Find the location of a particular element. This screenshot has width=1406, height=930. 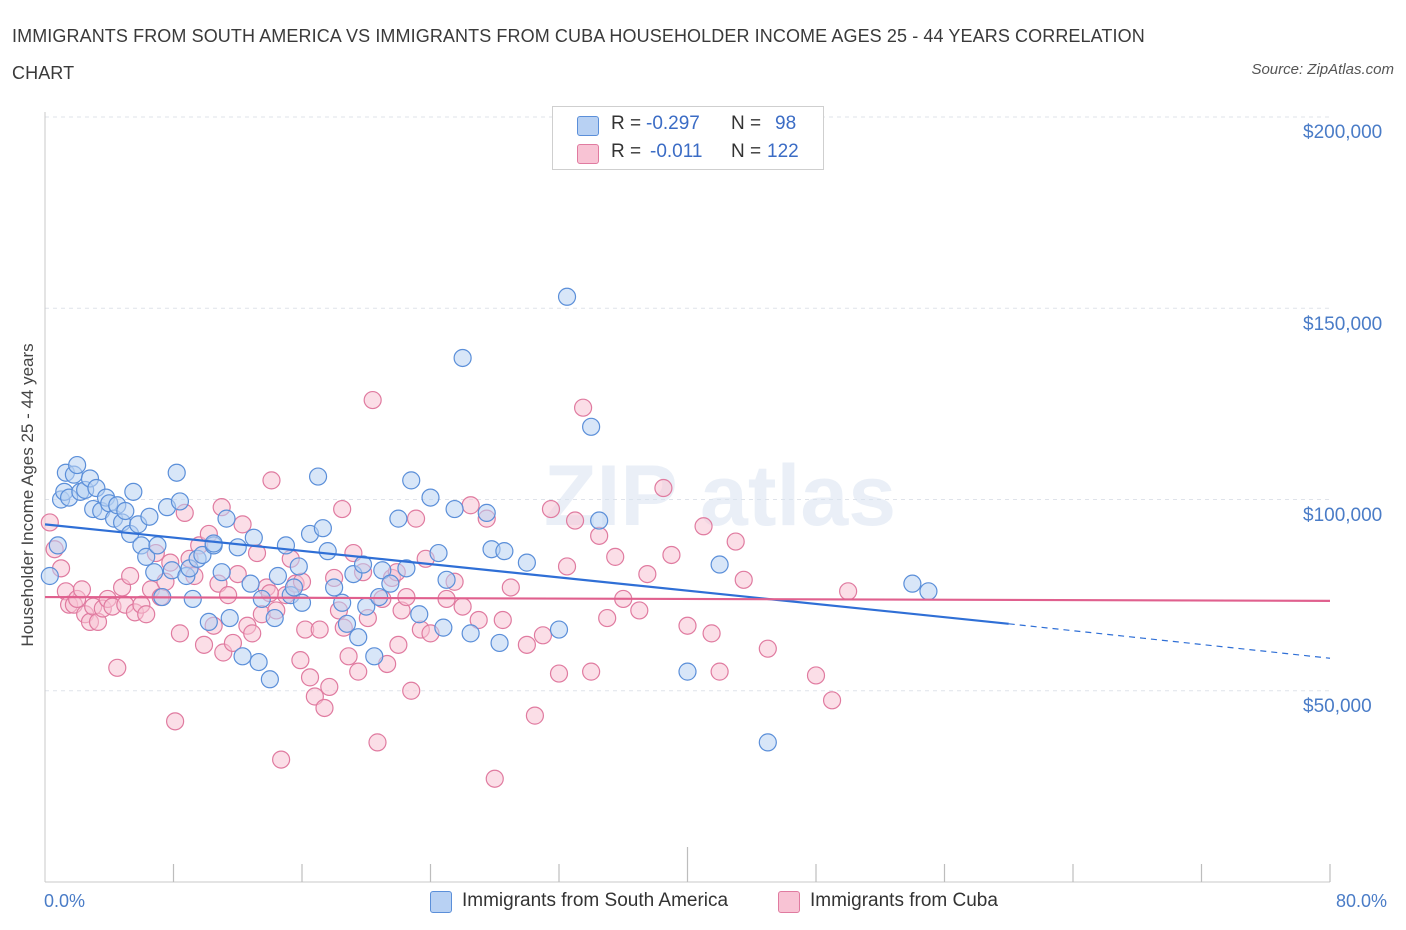

n-value: 122 is located at coordinates (783, 151).